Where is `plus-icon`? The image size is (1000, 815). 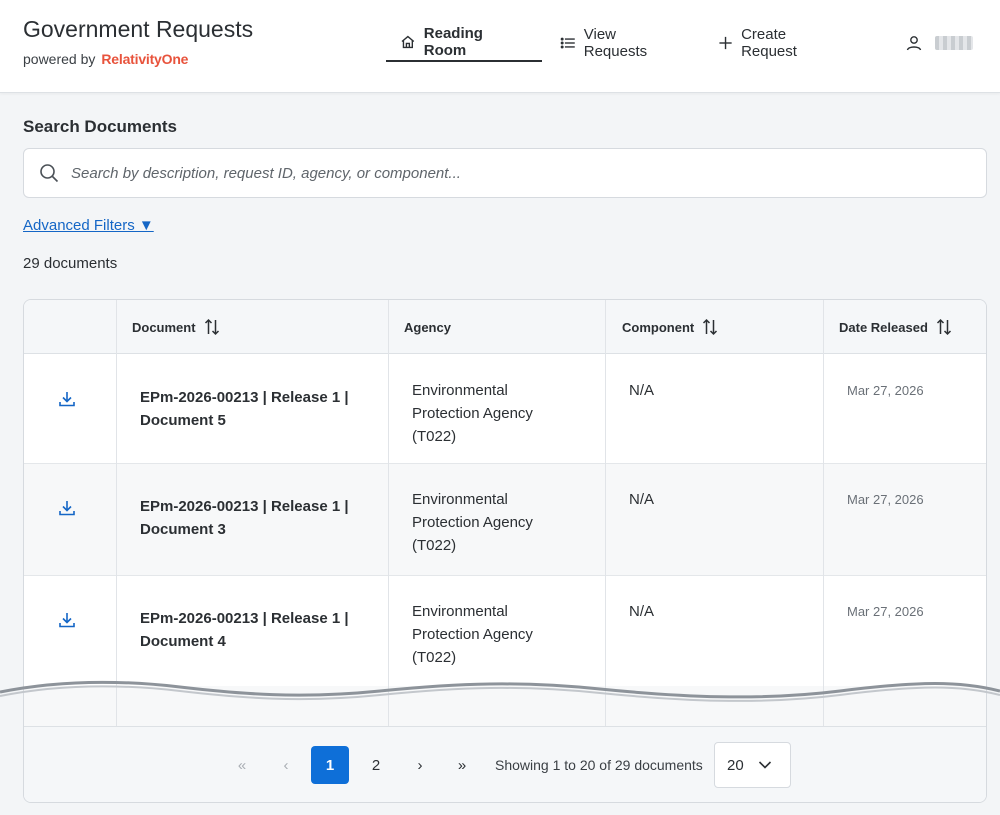
plus-icon is located at coordinates (725, 43).